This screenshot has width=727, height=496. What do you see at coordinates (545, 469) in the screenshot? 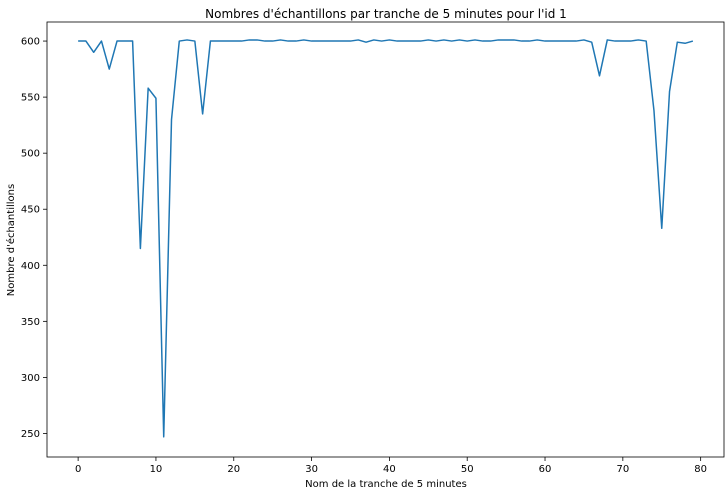
I see `x-tick-label: 60` at bounding box center [545, 469].